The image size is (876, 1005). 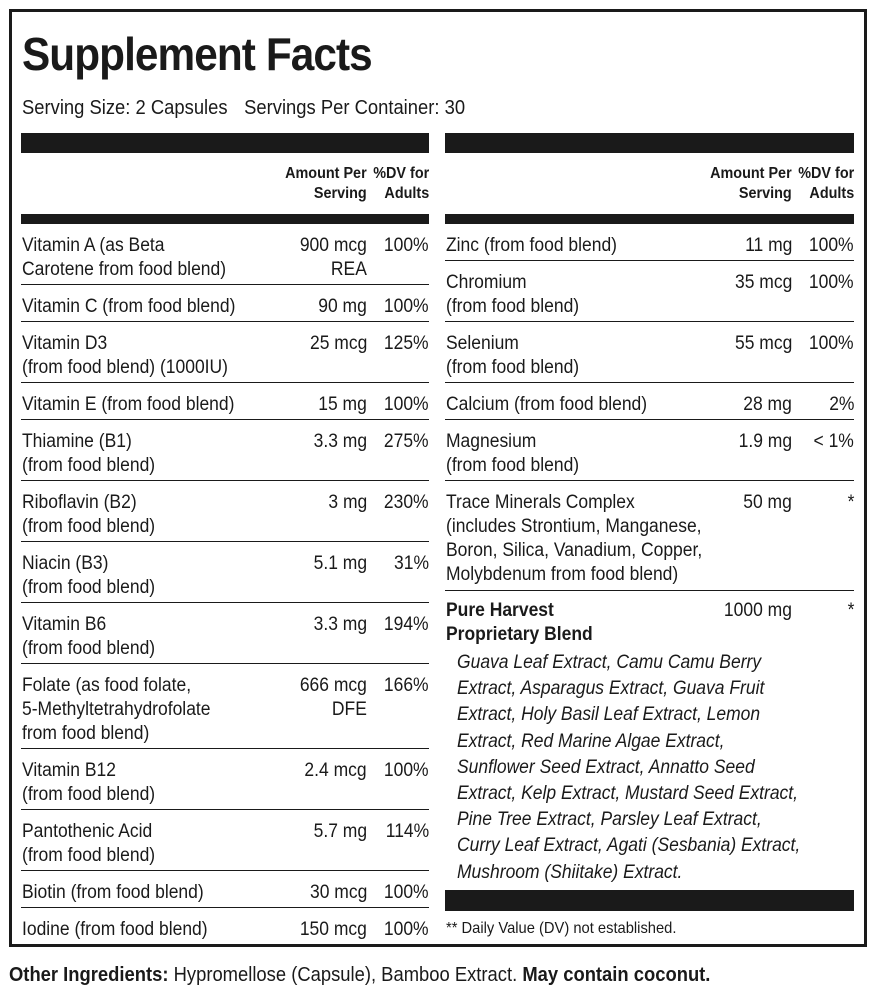 What do you see at coordinates (124, 269) in the screenshot?
I see `nutrient-name-line: Carotene from food blend)` at bounding box center [124, 269].